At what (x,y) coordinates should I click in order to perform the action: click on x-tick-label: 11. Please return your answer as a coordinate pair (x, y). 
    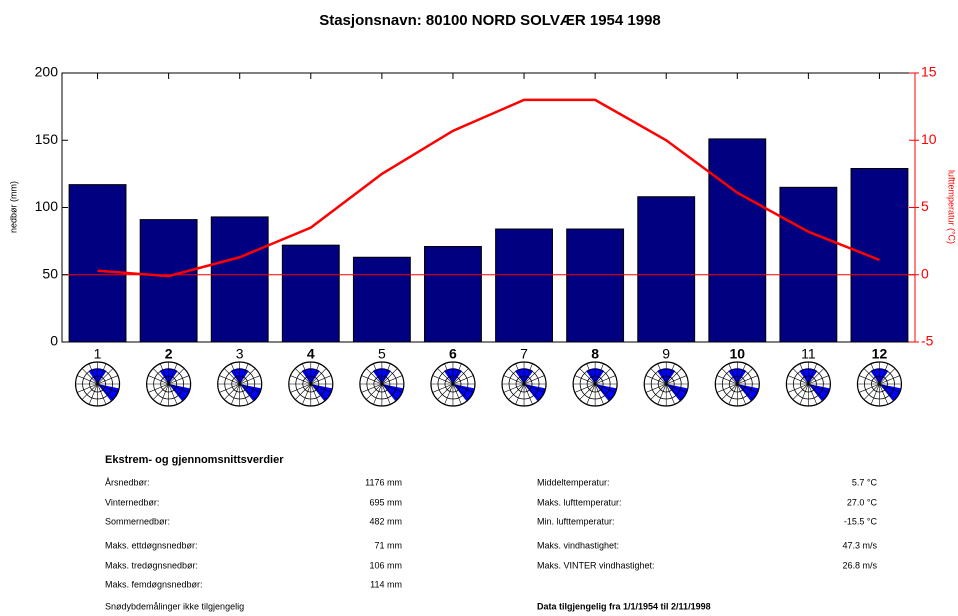
    Looking at the image, I should click on (808, 354).